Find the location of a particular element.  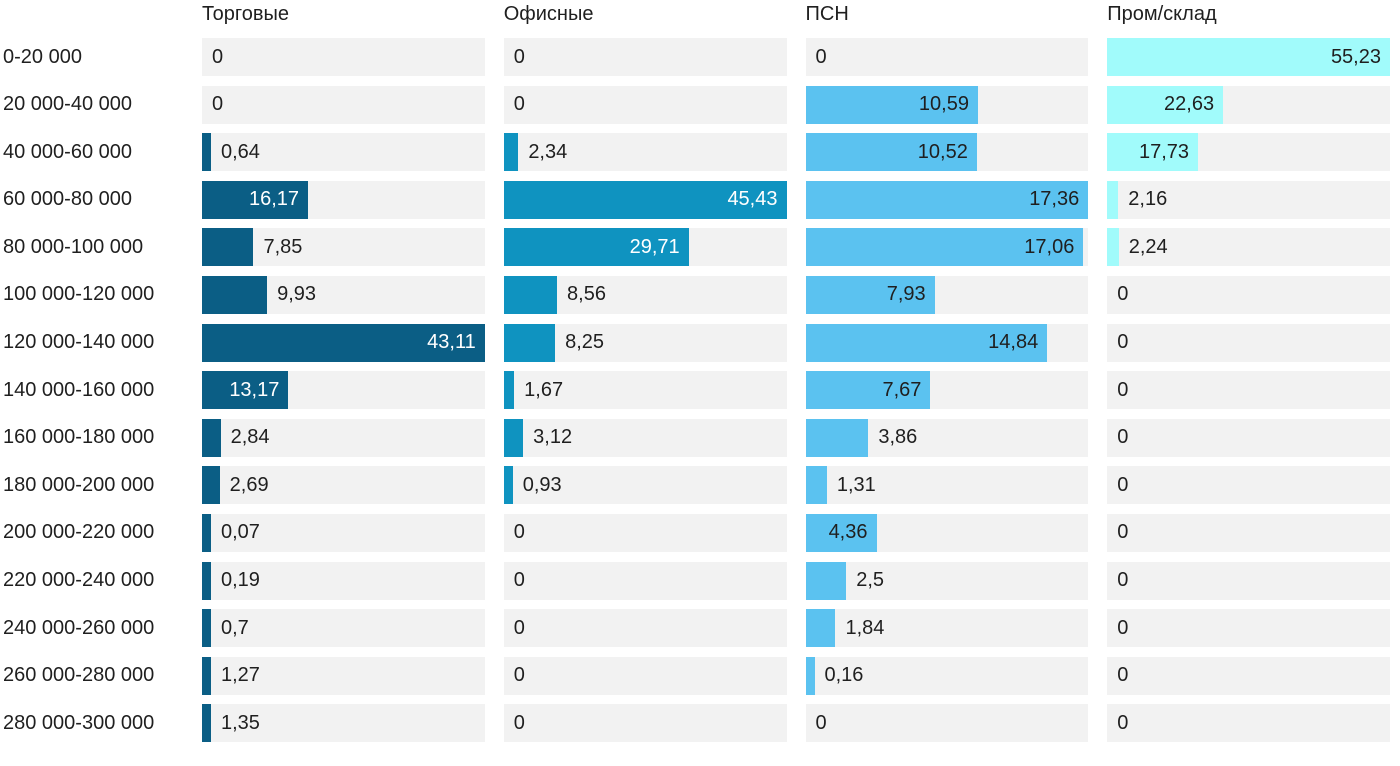

chart-row: 40 000-60 000 0,64 2,34 10,52 17,73 is located at coordinates (695, 152).